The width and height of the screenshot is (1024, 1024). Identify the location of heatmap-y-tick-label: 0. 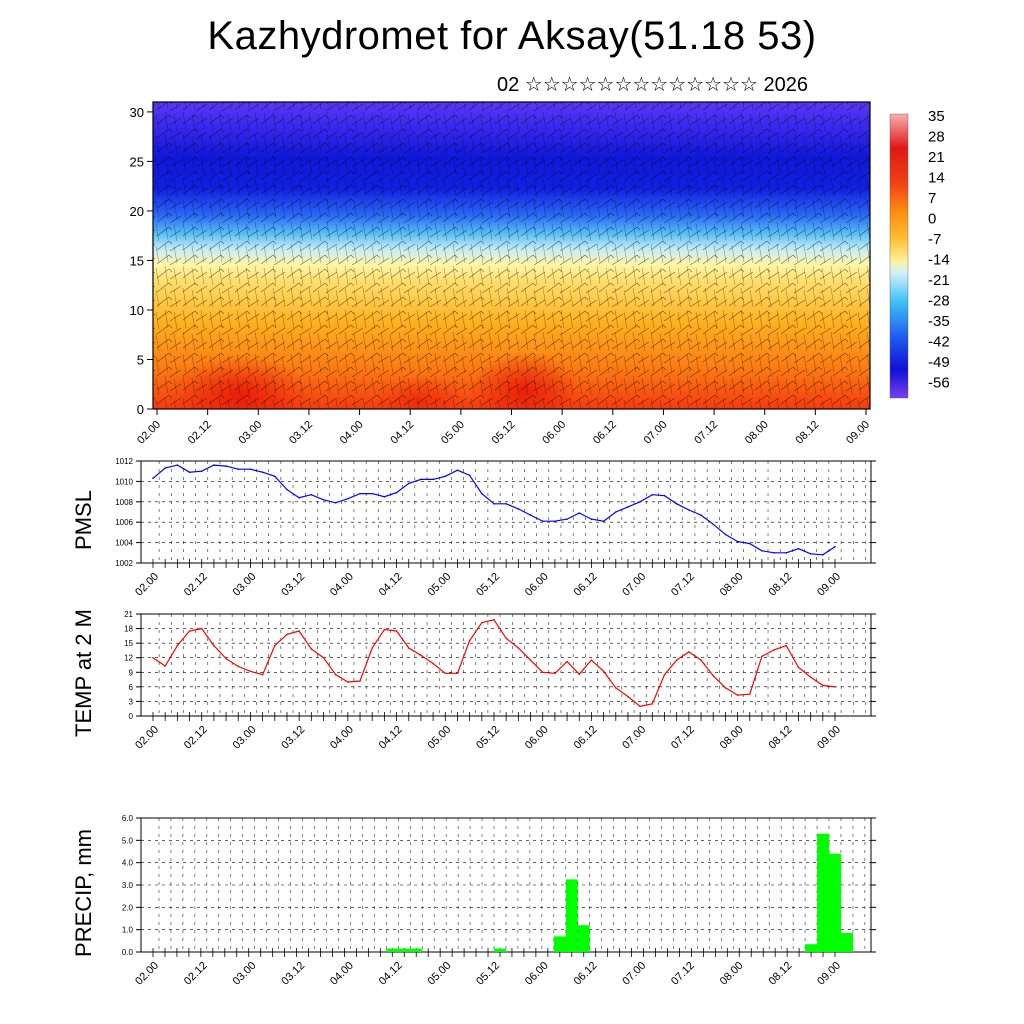
(140, 409).